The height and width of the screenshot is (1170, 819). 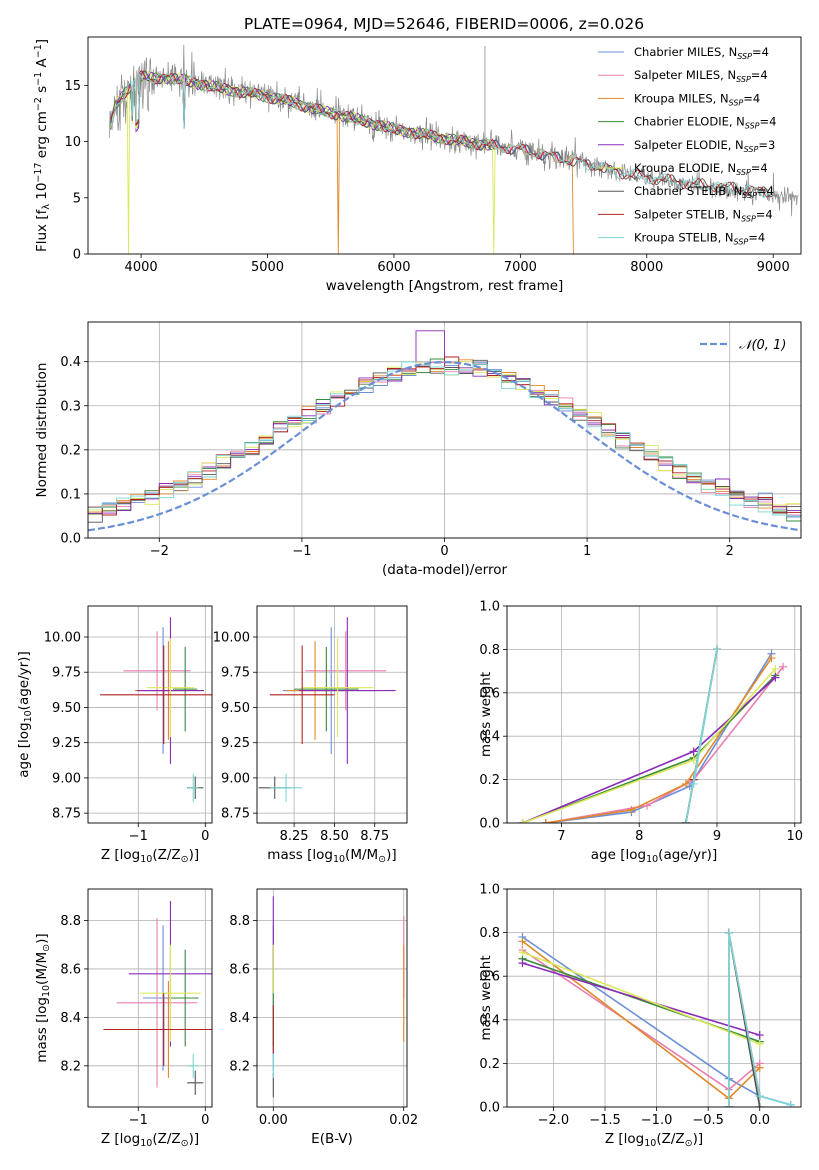 What do you see at coordinates (639, 836) in the screenshot?
I see `x-tick-label: 8` at bounding box center [639, 836].